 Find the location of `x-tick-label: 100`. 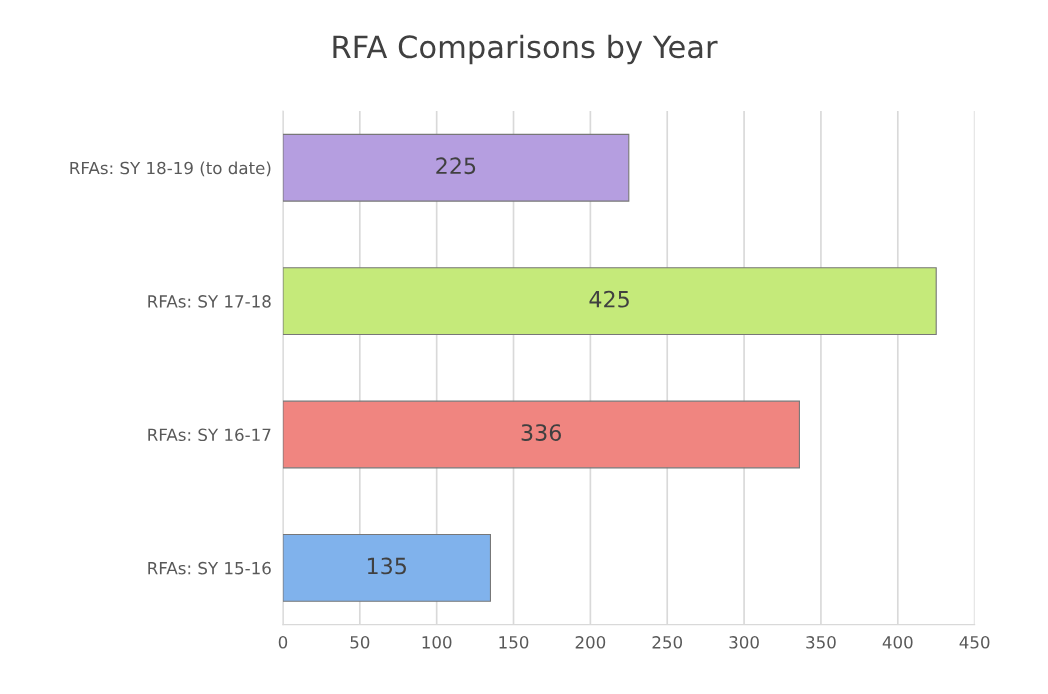

x-tick-label: 100 is located at coordinates (437, 642).